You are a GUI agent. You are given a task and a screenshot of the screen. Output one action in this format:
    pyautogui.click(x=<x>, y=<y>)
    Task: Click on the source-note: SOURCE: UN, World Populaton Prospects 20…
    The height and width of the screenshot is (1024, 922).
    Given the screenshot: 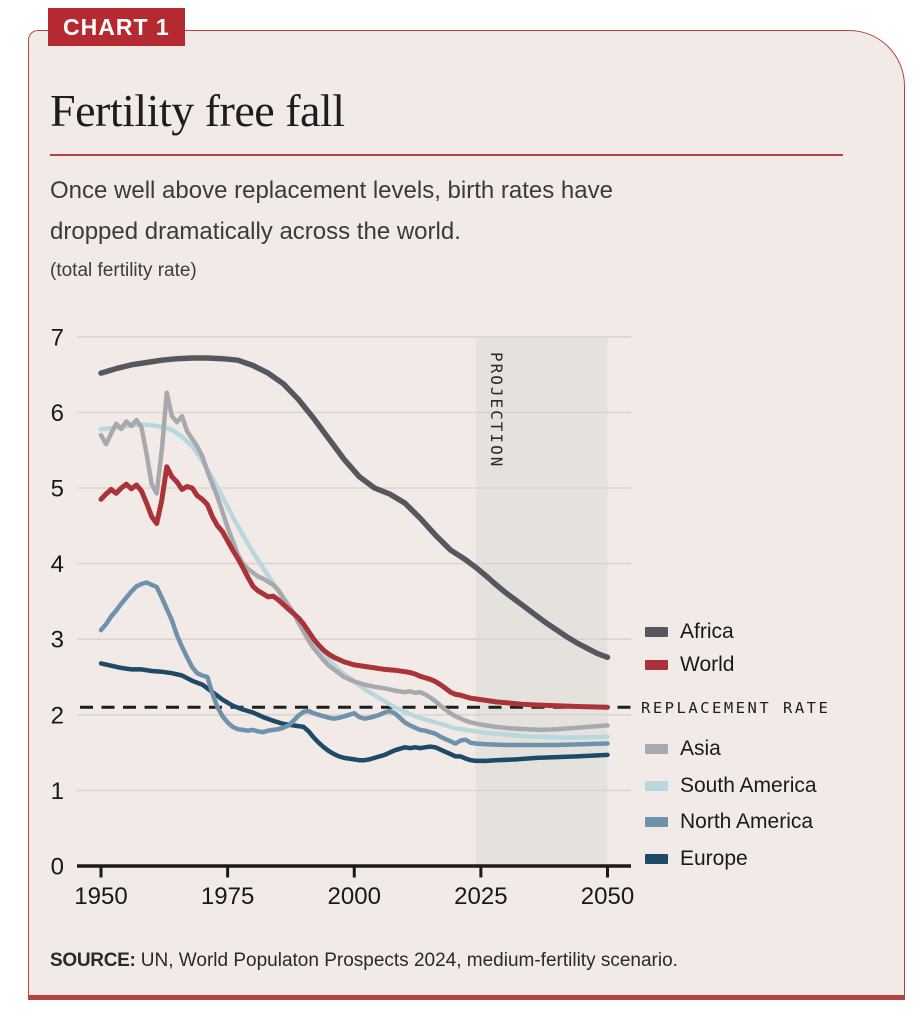 What is the action you would take?
    pyautogui.click(x=364, y=961)
    